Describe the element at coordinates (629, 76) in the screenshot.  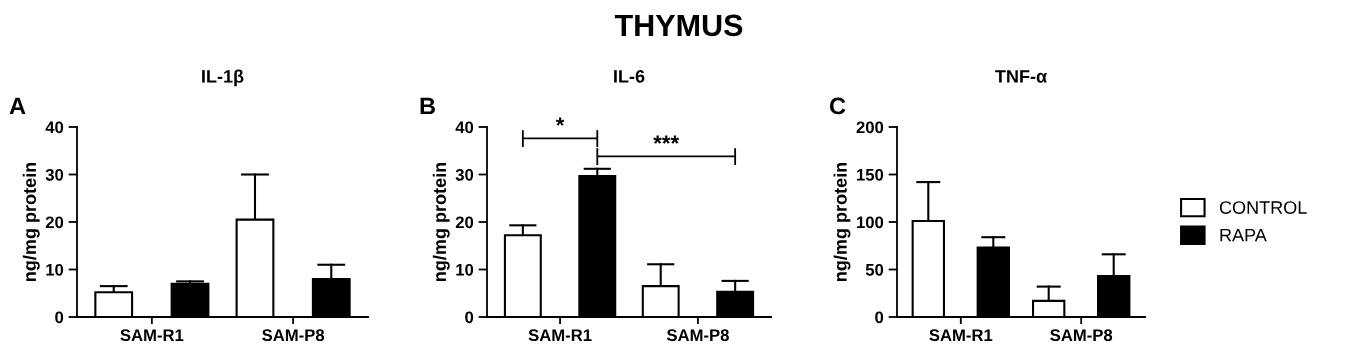
I see `chart-title: IL-6` at that location.